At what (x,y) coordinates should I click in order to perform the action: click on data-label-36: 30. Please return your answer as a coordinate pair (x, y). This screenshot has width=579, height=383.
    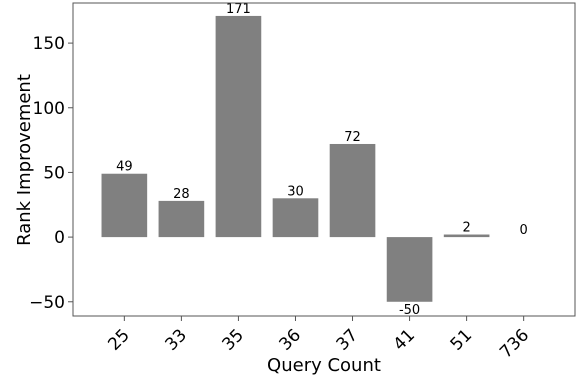
    Looking at the image, I should click on (295, 191).